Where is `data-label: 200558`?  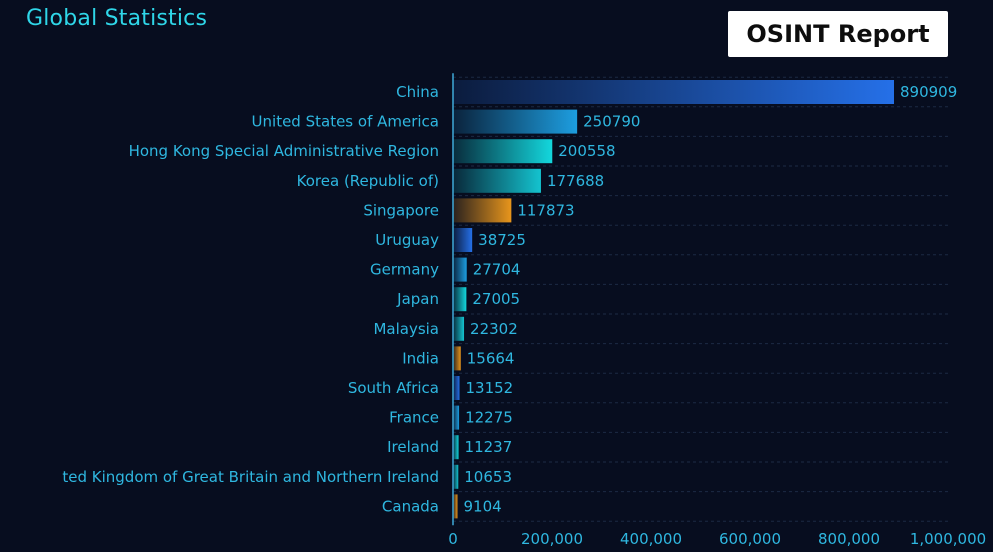 data-label: 200558 is located at coordinates (586, 151).